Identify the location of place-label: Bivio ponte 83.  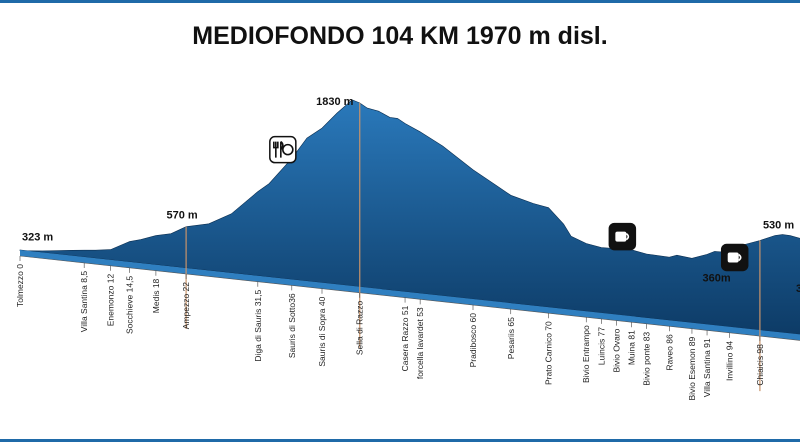
(647, 359).